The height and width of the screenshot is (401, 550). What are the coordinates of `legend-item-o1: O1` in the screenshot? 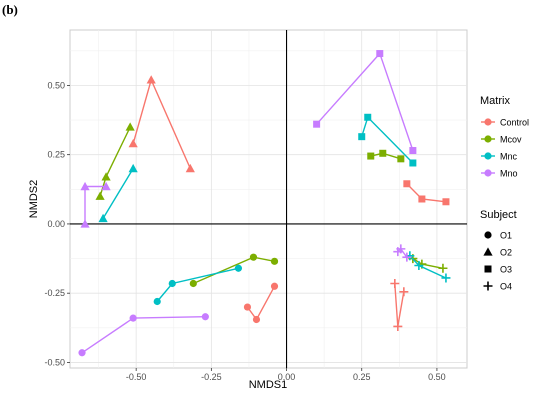 It's located at (498, 236).